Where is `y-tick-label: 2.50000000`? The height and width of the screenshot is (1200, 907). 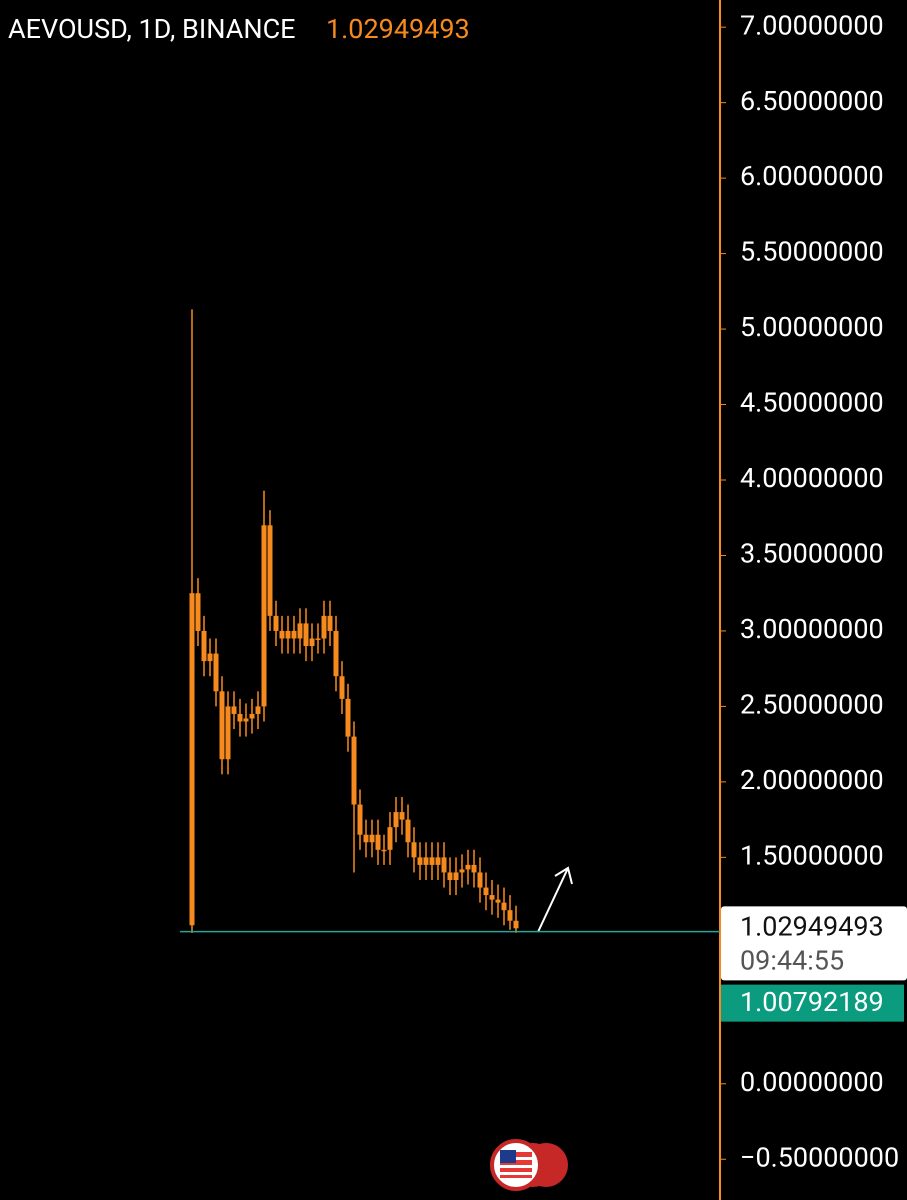
y-tick-label: 2.50000000 is located at coordinates (812, 705).